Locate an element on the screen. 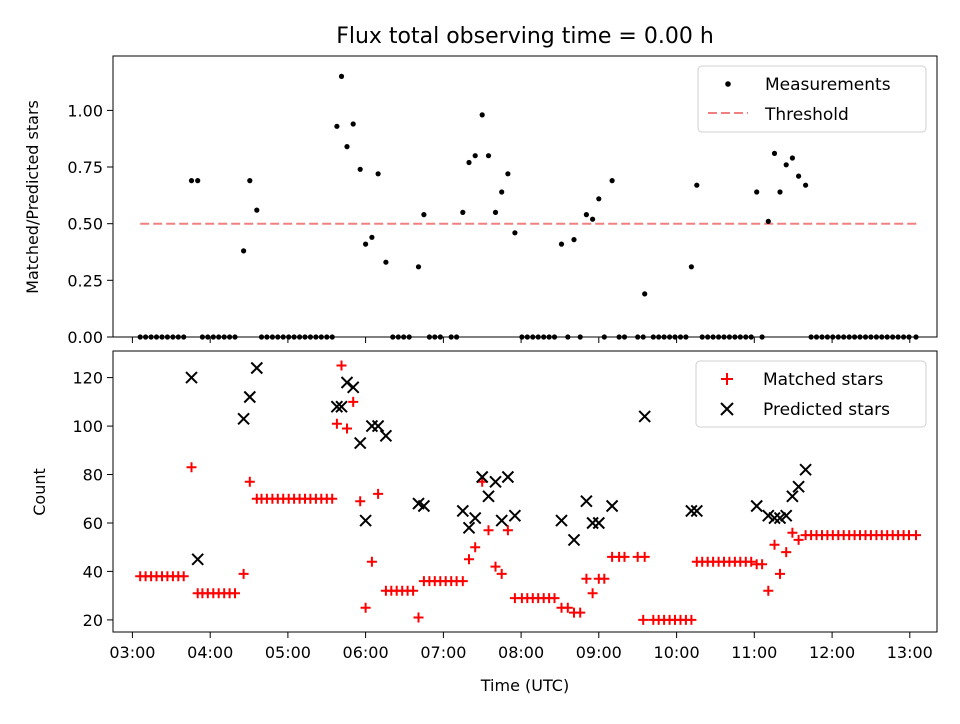 The width and height of the screenshot is (960, 724). top-legend: Measurements Threshold is located at coordinates (812, 99).